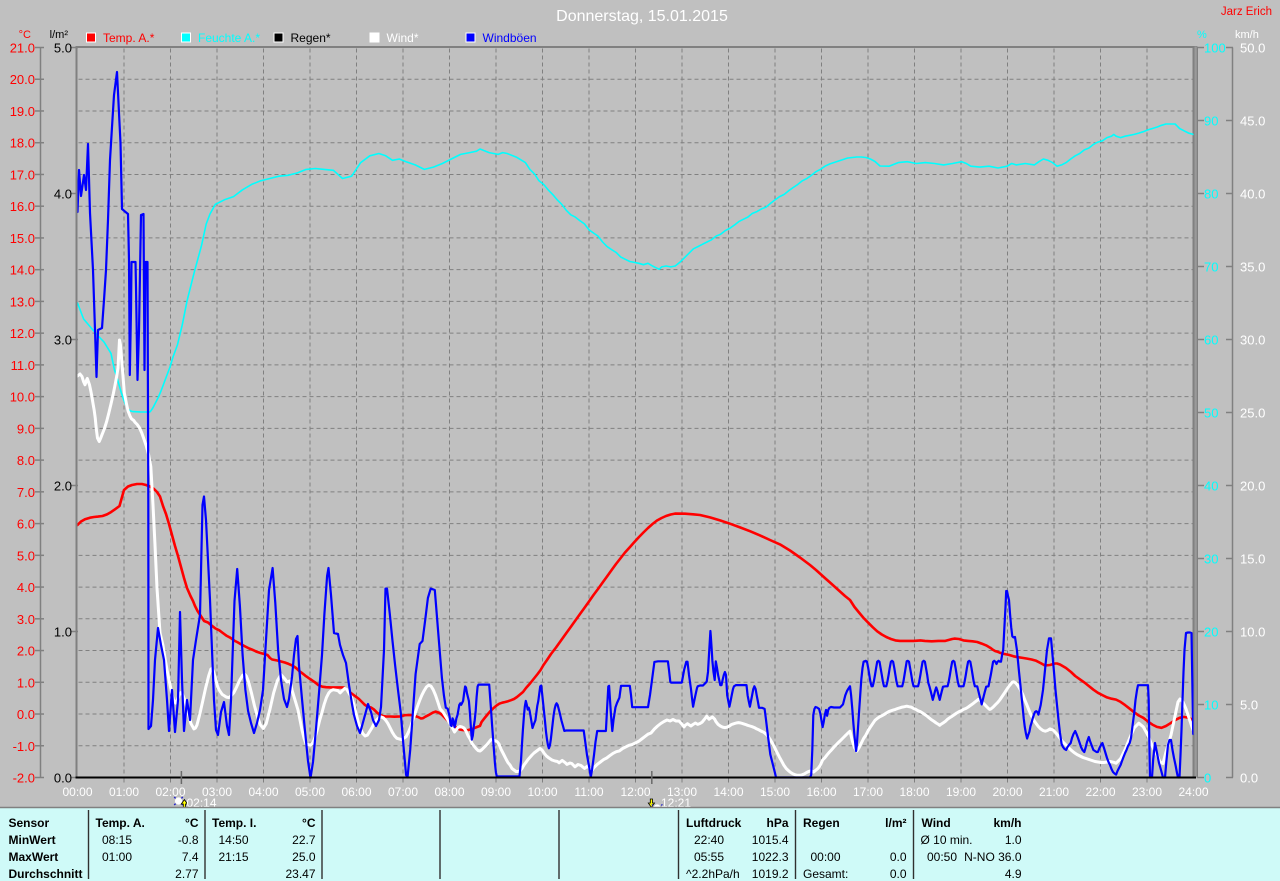 Image resolution: width=1280 pixels, height=881 pixels. What do you see at coordinates (936, 823) in the screenshot?
I see `svg-text: Wind` at bounding box center [936, 823].